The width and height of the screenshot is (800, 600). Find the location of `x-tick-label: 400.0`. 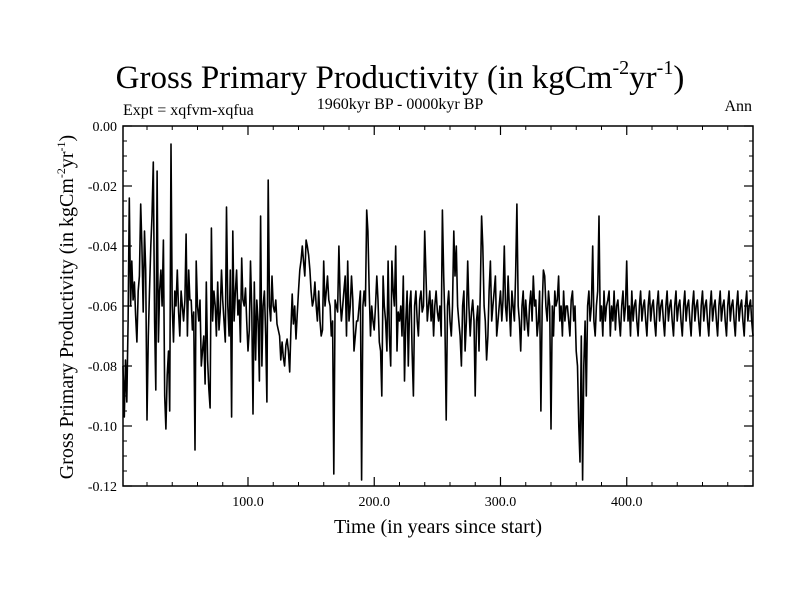

x-tick-label: 400.0 is located at coordinates (627, 502).